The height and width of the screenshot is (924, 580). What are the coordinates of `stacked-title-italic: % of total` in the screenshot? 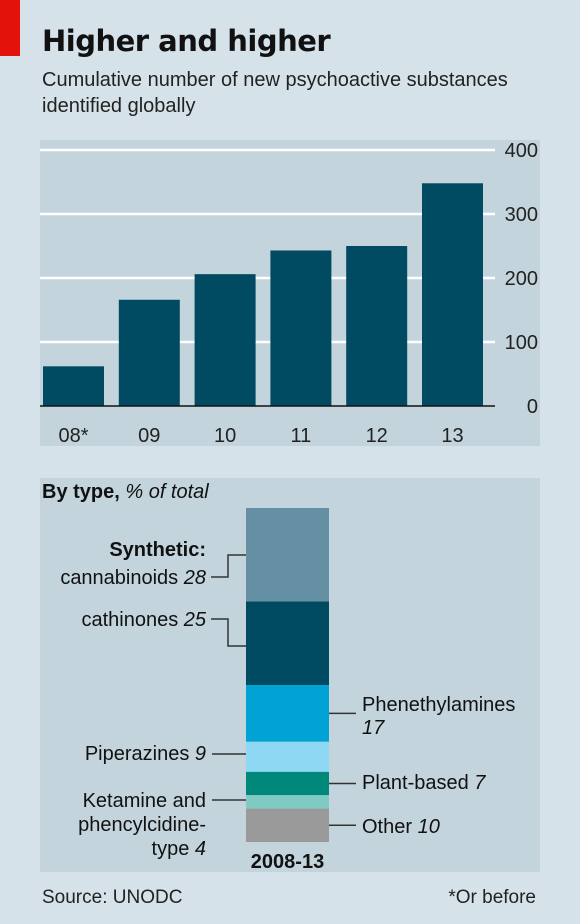 It's located at (167, 492).